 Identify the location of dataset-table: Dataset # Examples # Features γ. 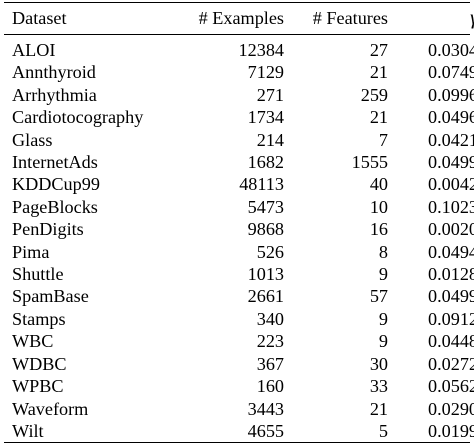
(239, 18).